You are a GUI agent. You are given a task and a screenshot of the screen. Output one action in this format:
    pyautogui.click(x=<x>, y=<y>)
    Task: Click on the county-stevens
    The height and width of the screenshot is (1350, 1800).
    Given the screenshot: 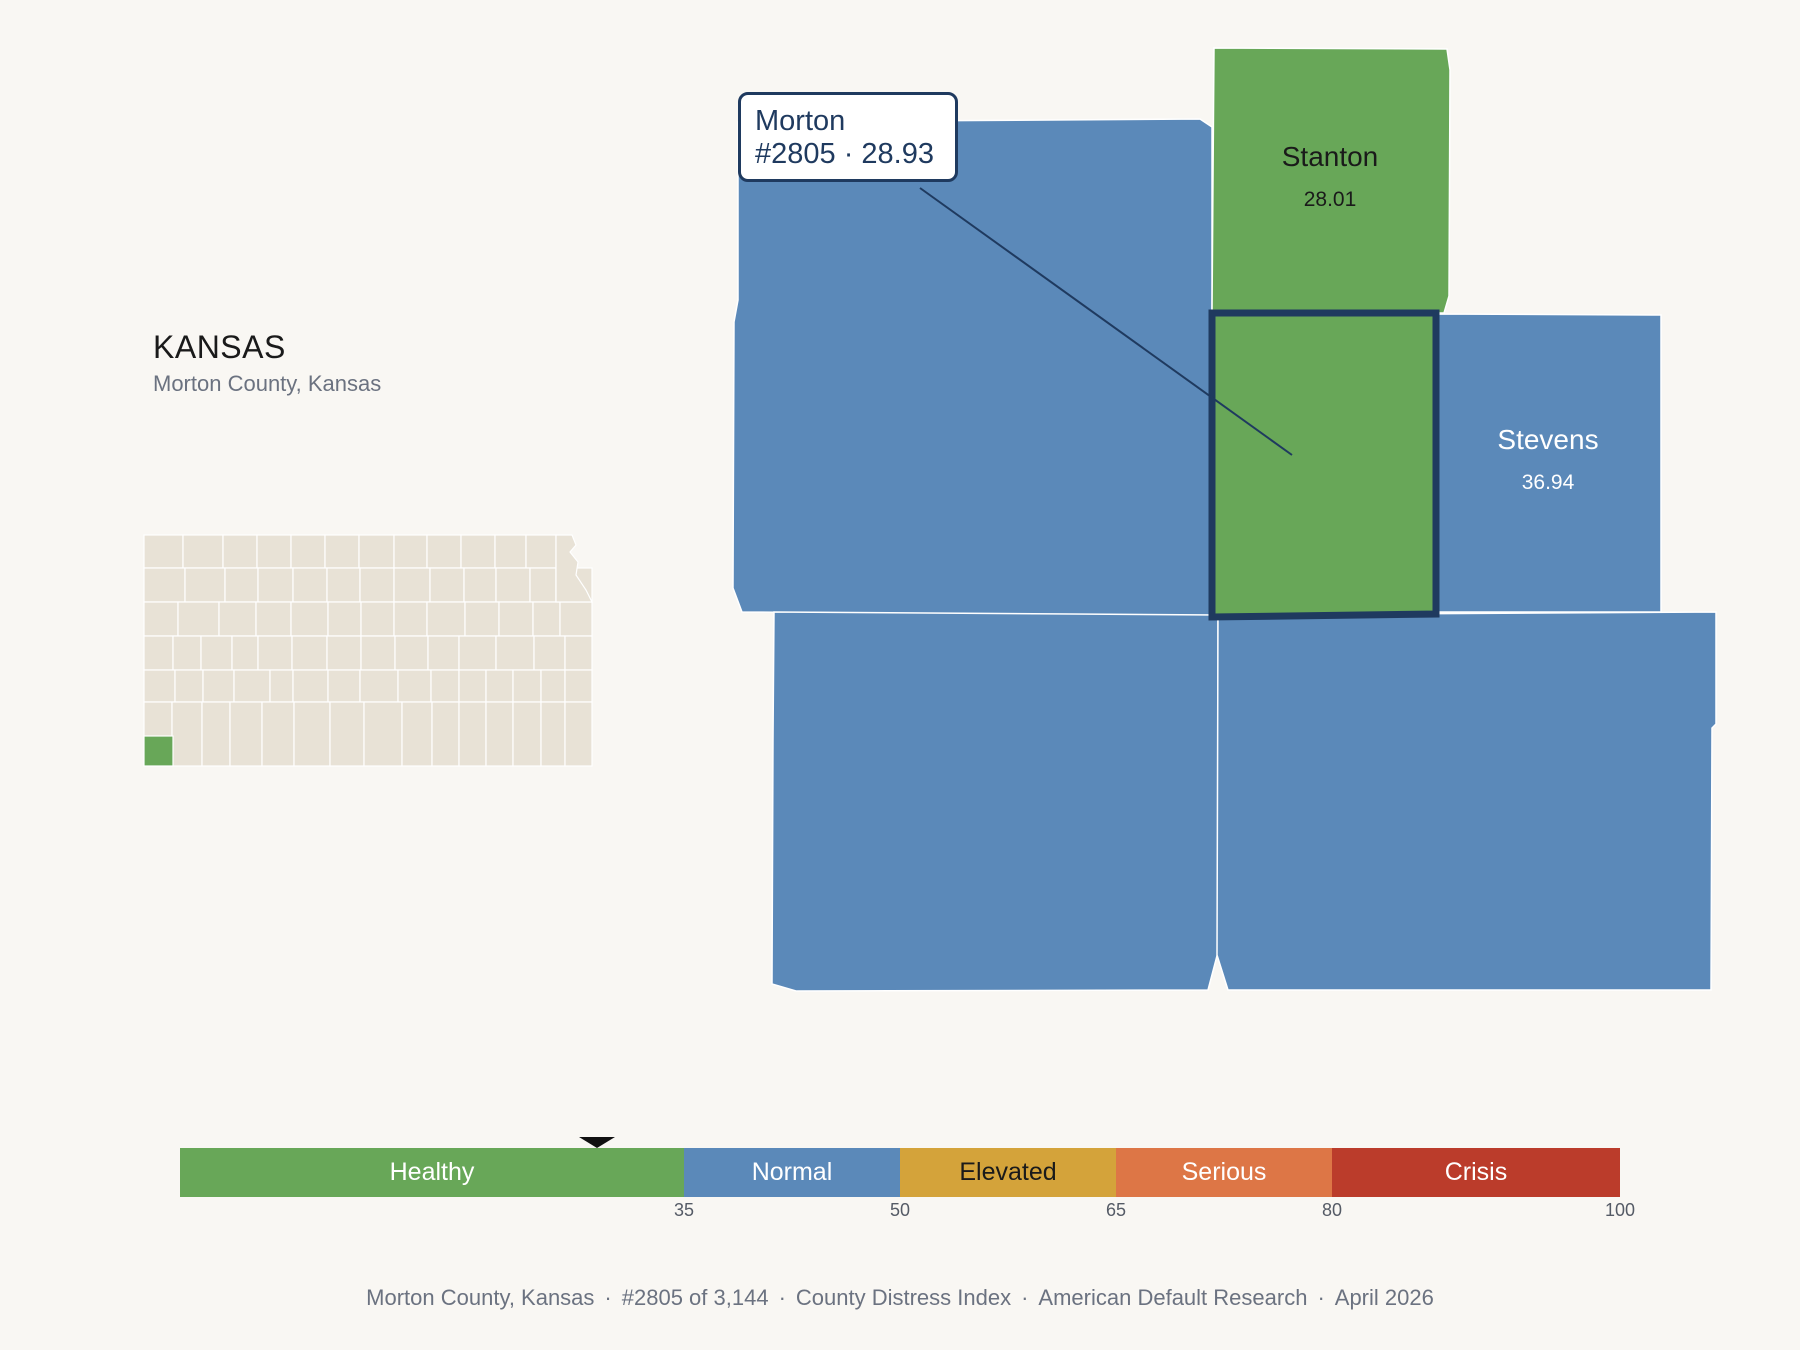 What is the action you would take?
    pyautogui.click(x=1548, y=463)
    